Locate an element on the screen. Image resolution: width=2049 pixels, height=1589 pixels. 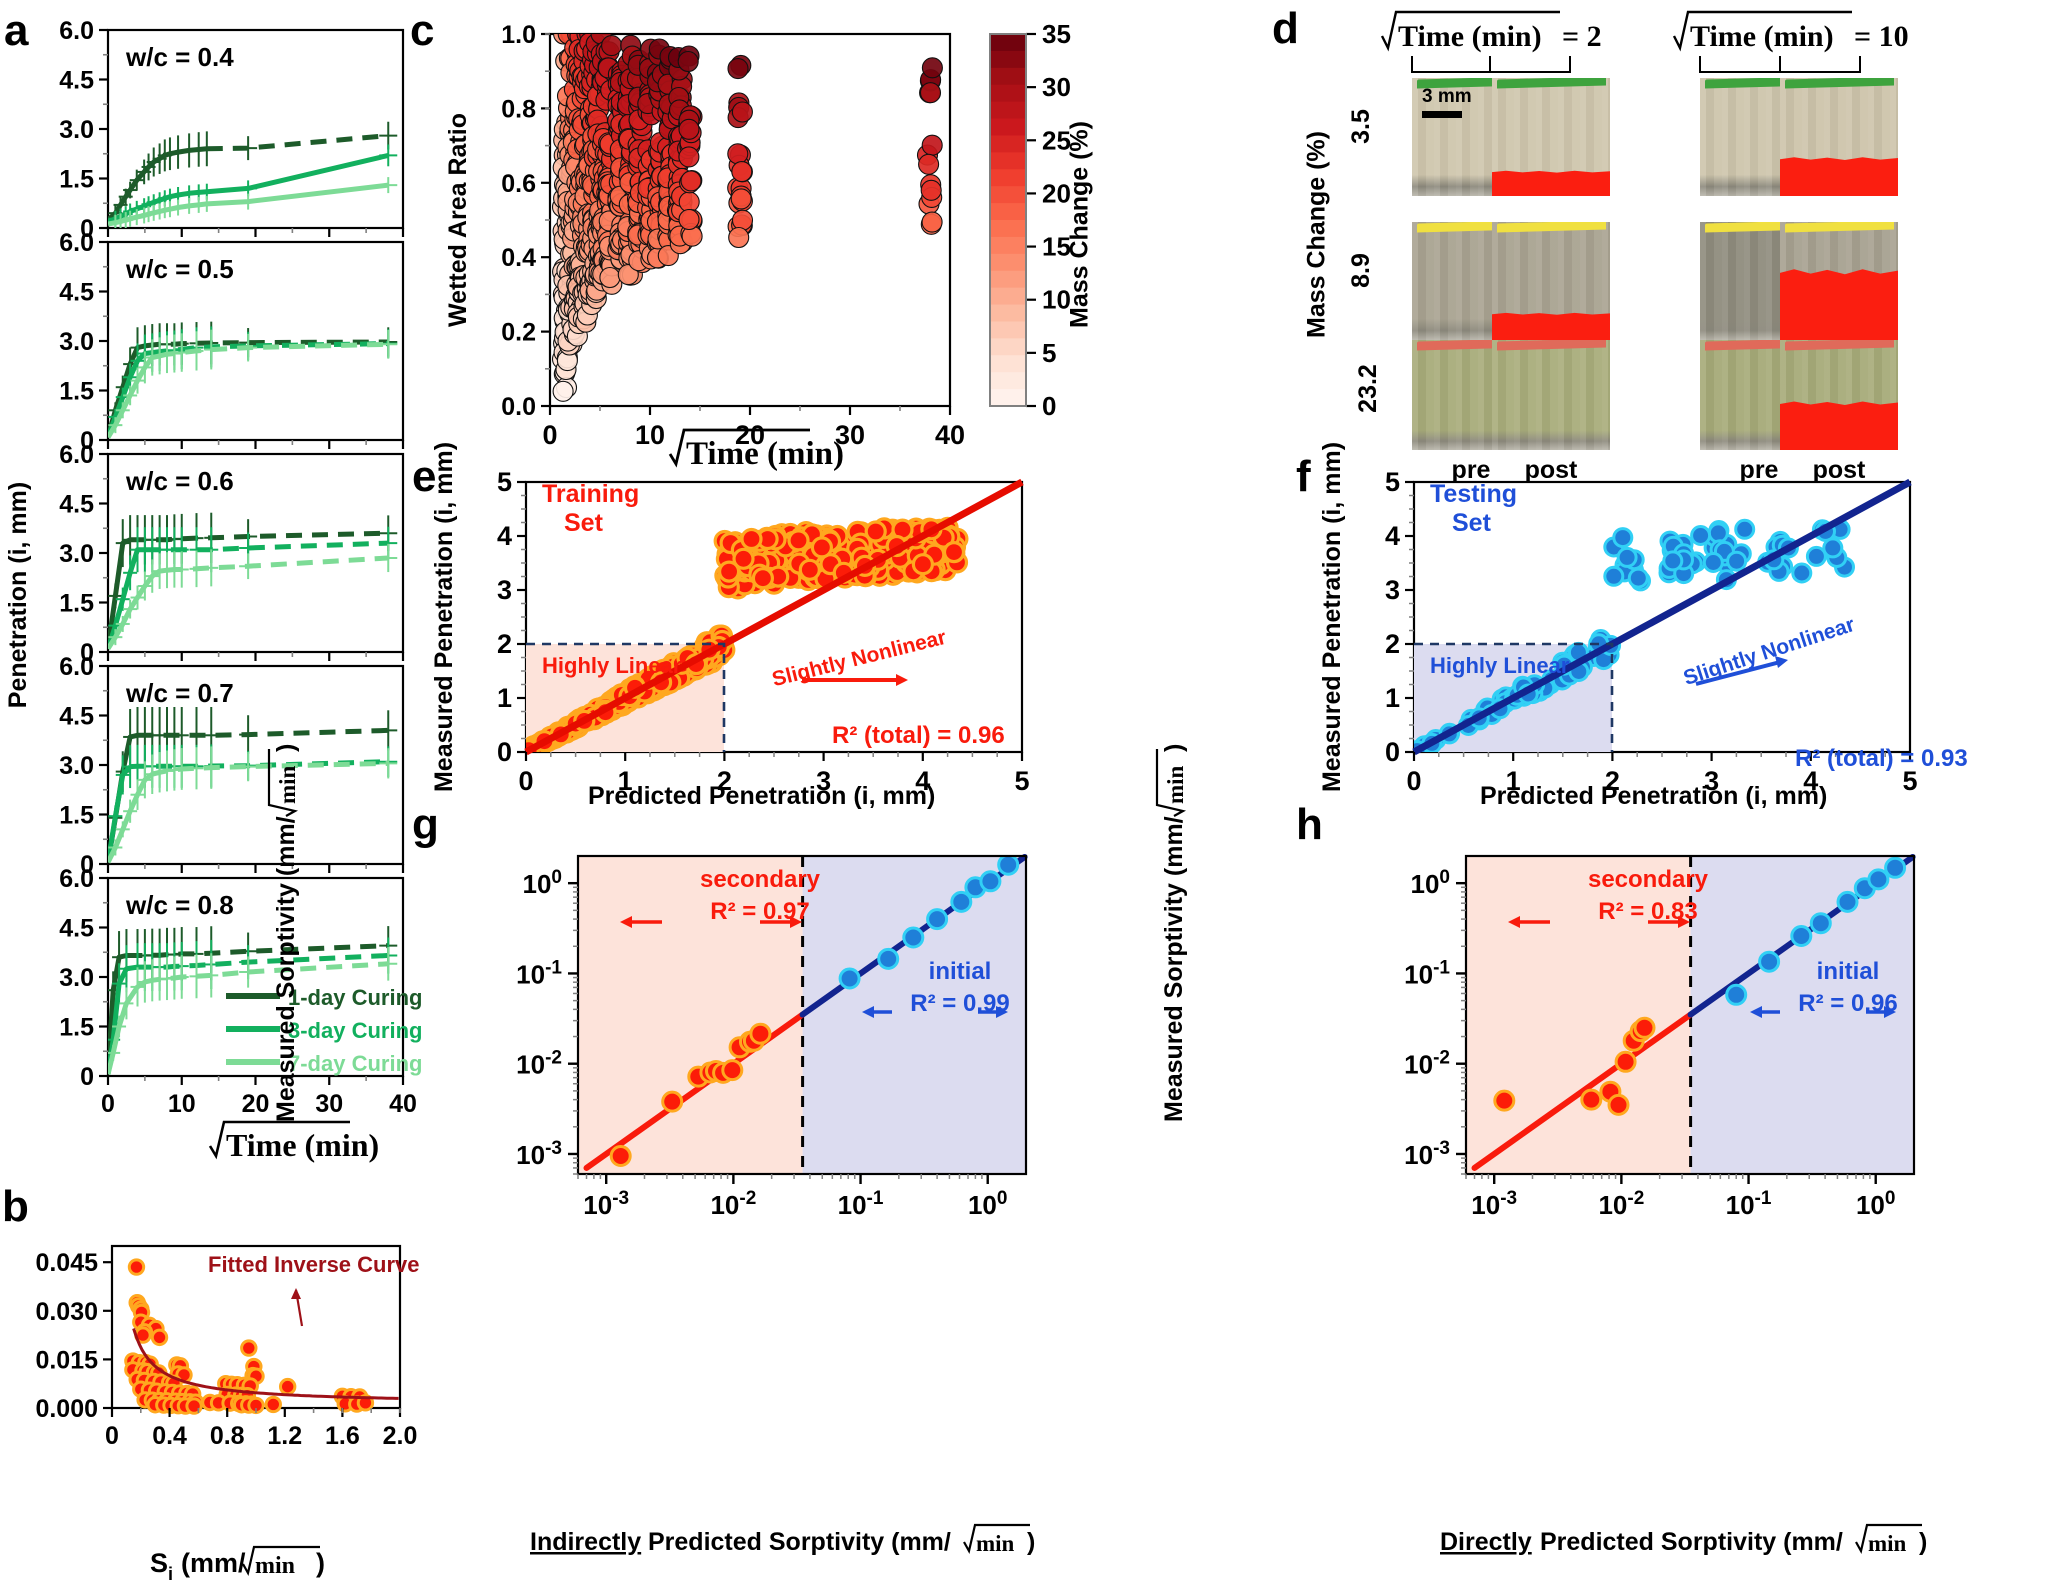
panel-b: 0.045 0.030 0.015 0.000 0 0.4 0.8 1.2 1.6 2.0 is located at coordinates (210, 1409).